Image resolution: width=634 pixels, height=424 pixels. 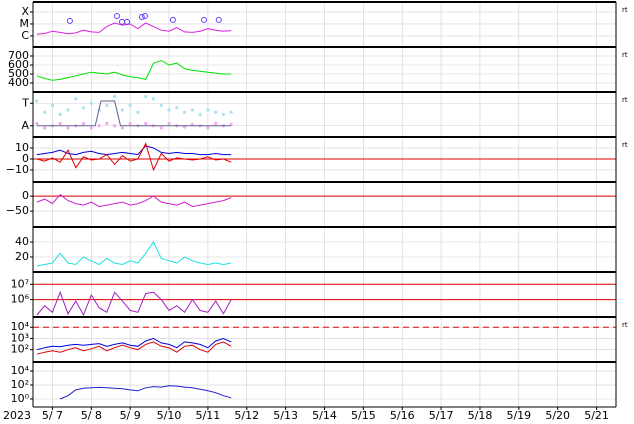 I want to click on y-tick-label: X, so click(x=25, y=11).